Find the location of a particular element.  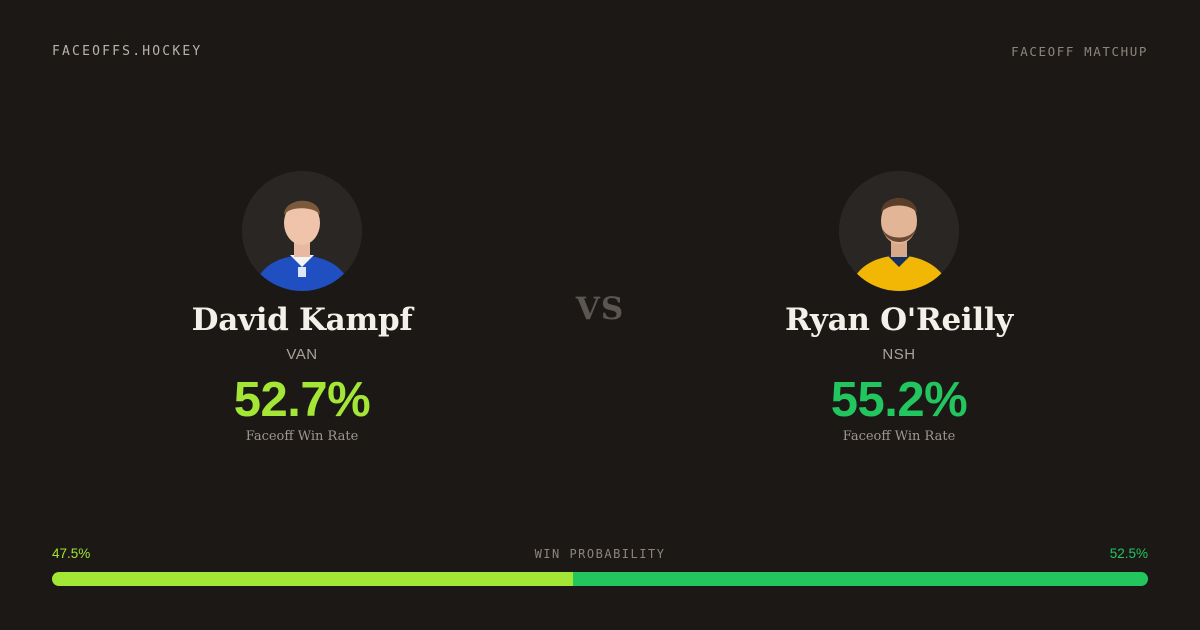

player-card-left: David Kampf VAN 52.7% Faceoff Win Rate is located at coordinates (302, 307).